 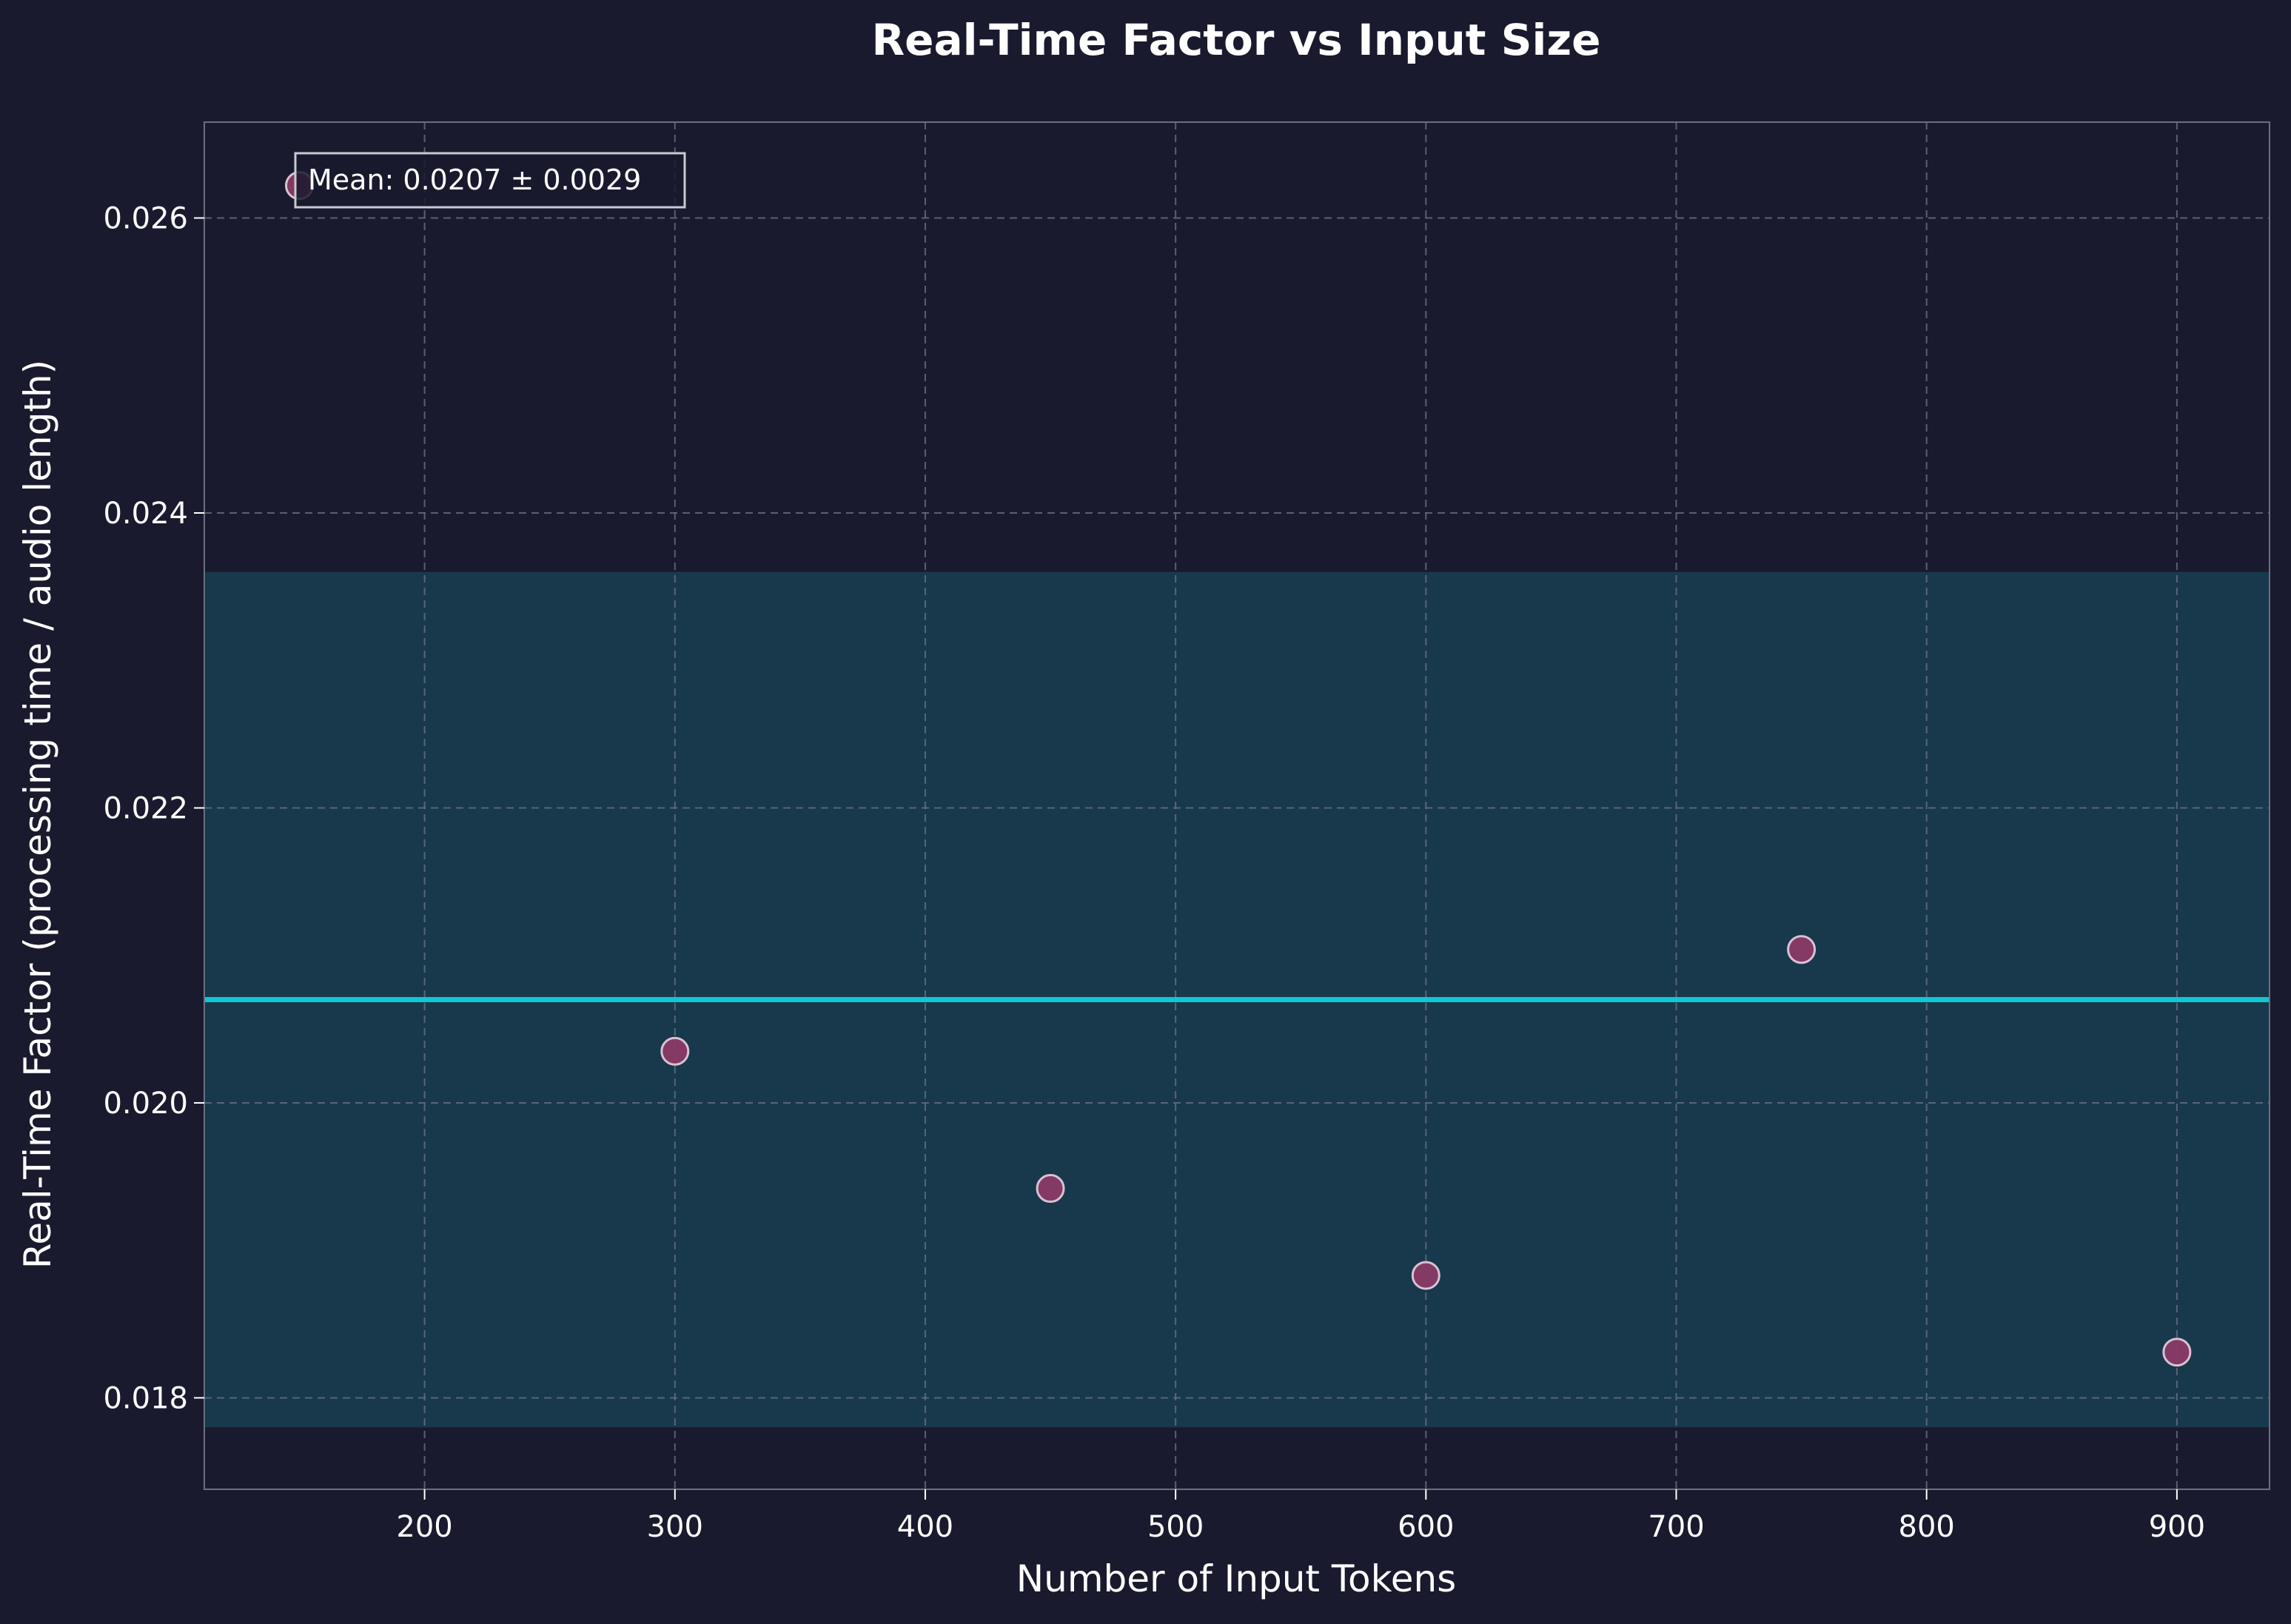 What do you see at coordinates (474, 180) in the screenshot?
I see `annotation-text: Mean: 0.0207 ± 0.0029` at bounding box center [474, 180].